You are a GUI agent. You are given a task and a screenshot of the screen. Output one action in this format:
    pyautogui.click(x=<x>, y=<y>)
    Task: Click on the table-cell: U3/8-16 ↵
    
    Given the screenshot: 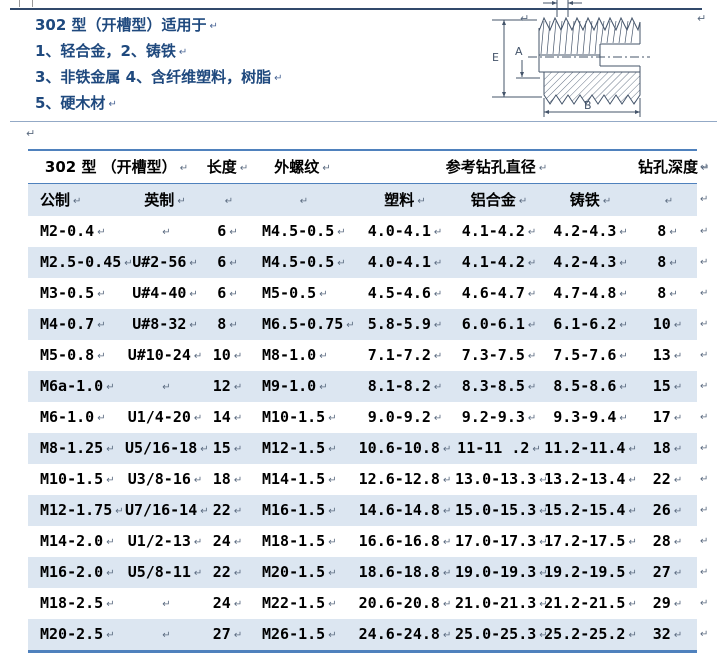 What is the action you would take?
    pyautogui.click(x=165, y=480)
    